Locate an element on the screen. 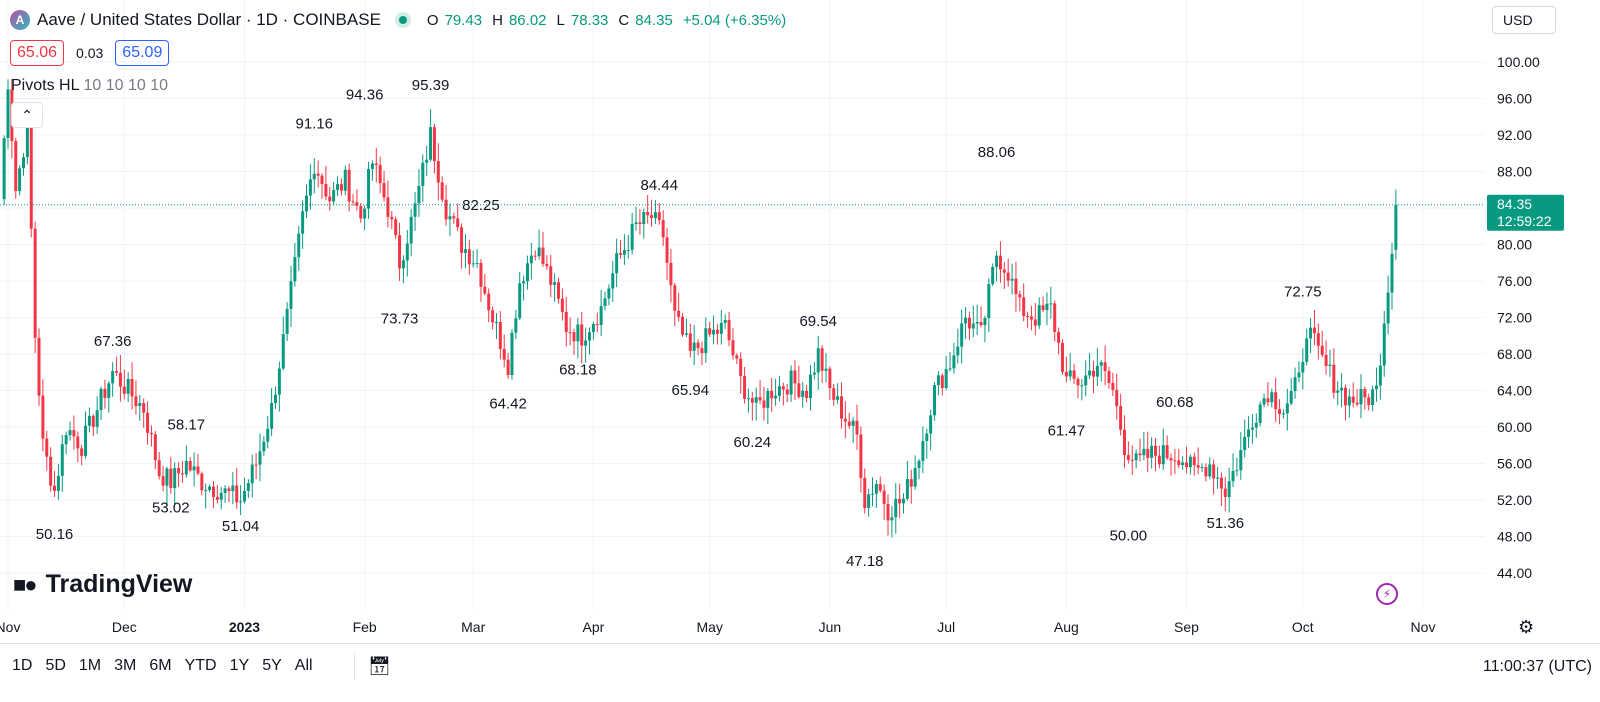 The image size is (1600, 702). market-open-icon is located at coordinates (402, 20).